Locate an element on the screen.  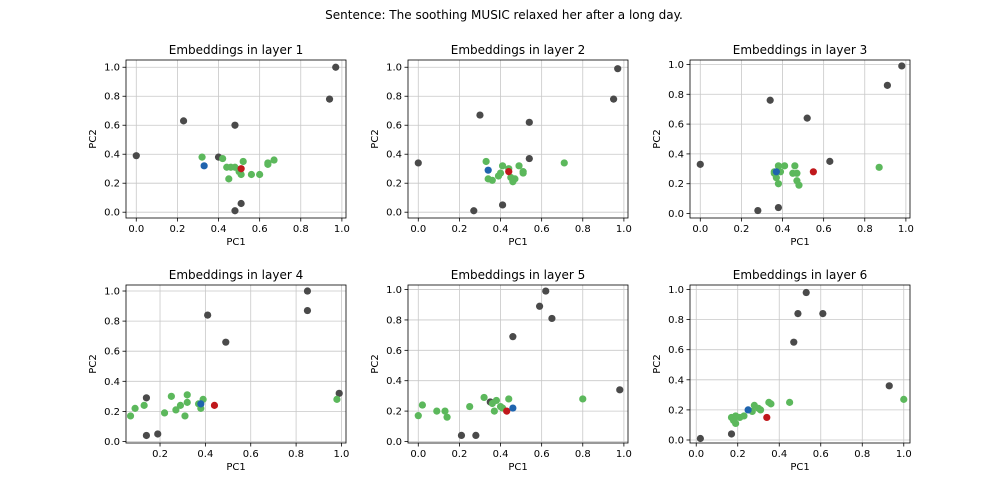
subplot-title: Embeddings in layer 3 is located at coordinates (800, 50).